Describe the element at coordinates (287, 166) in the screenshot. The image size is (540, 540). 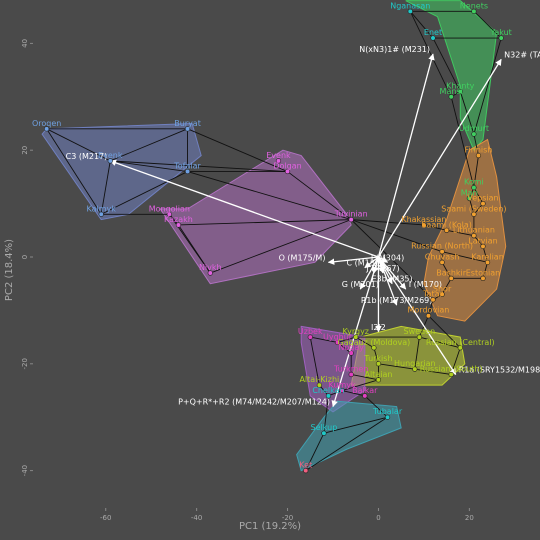
I see `point-label: Dolgan` at that location.